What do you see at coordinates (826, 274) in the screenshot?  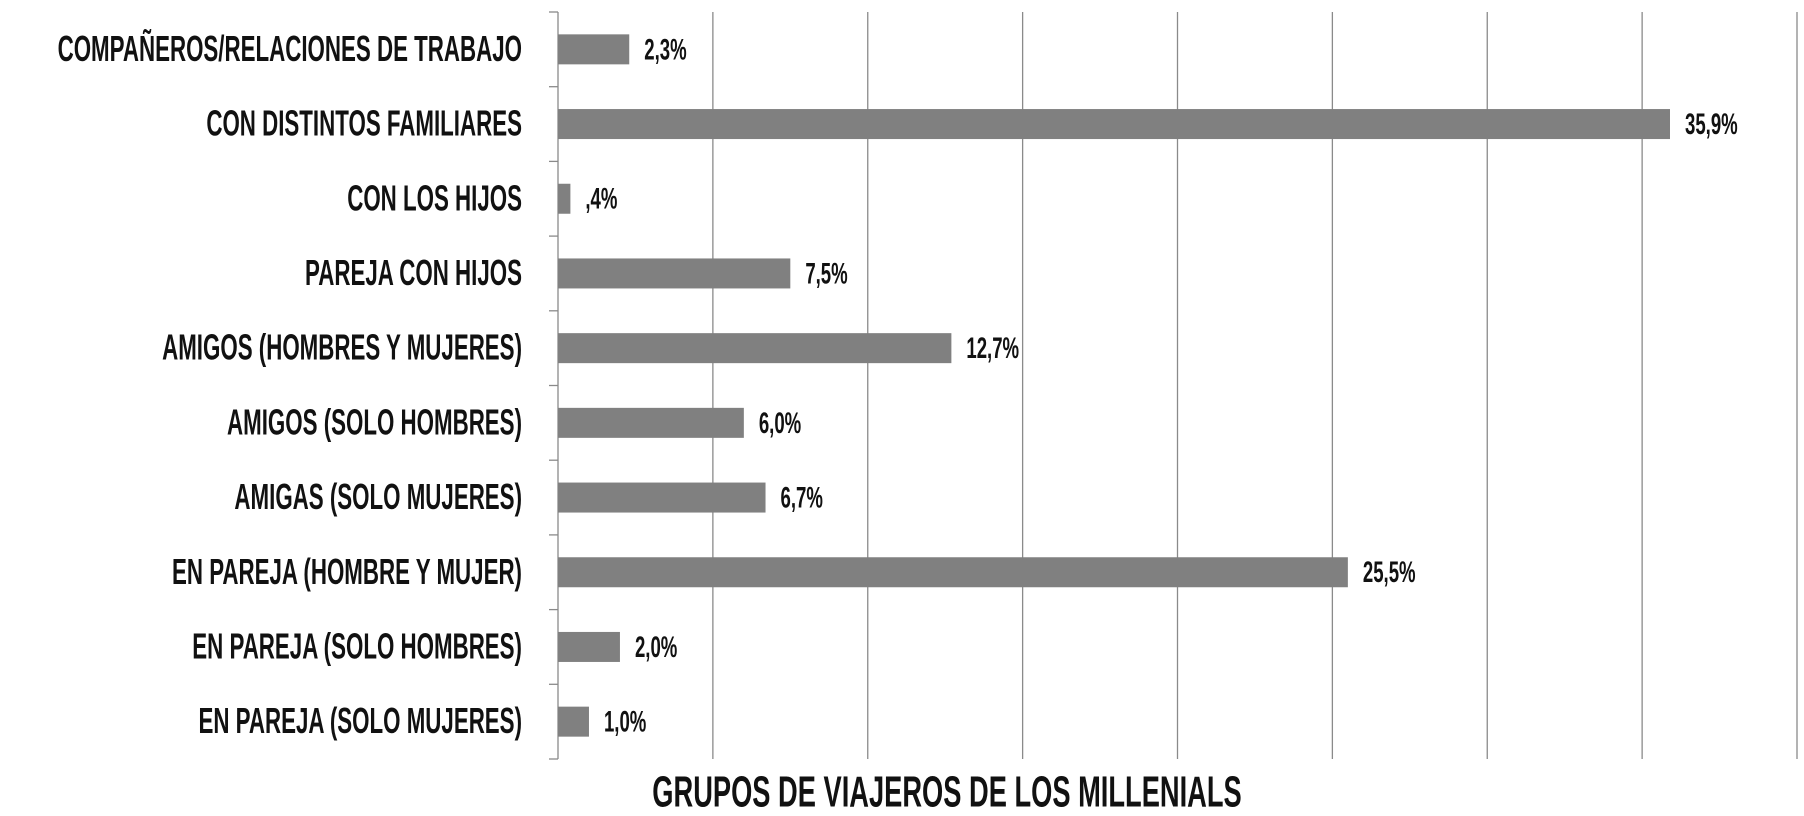 I see `value-label: 7,5%` at bounding box center [826, 274].